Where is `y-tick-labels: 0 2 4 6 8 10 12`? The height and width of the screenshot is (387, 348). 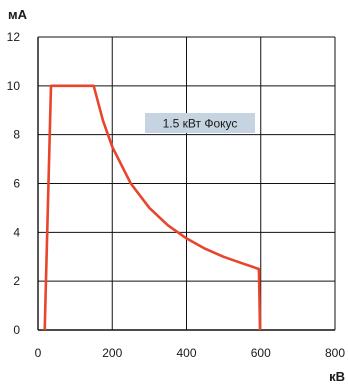
y-tick-labels: 0 2 4 6 8 10 12 is located at coordinates (14, 183).